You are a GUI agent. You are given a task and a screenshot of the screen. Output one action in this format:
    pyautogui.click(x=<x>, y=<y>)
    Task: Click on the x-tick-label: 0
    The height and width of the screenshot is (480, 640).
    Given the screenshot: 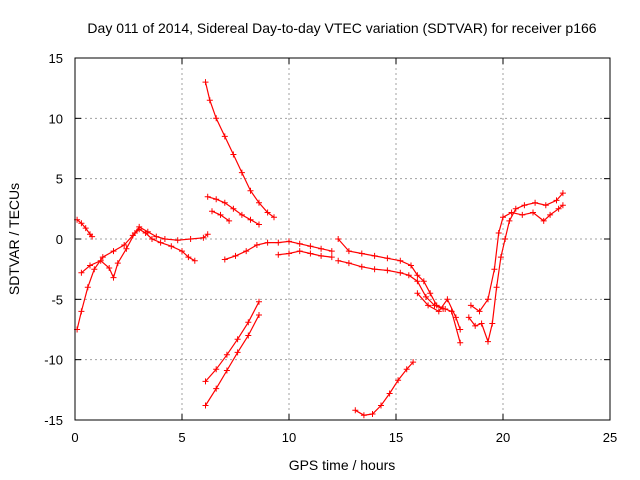 What is the action you would take?
    pyautogui.click(x=74, y=437)
    